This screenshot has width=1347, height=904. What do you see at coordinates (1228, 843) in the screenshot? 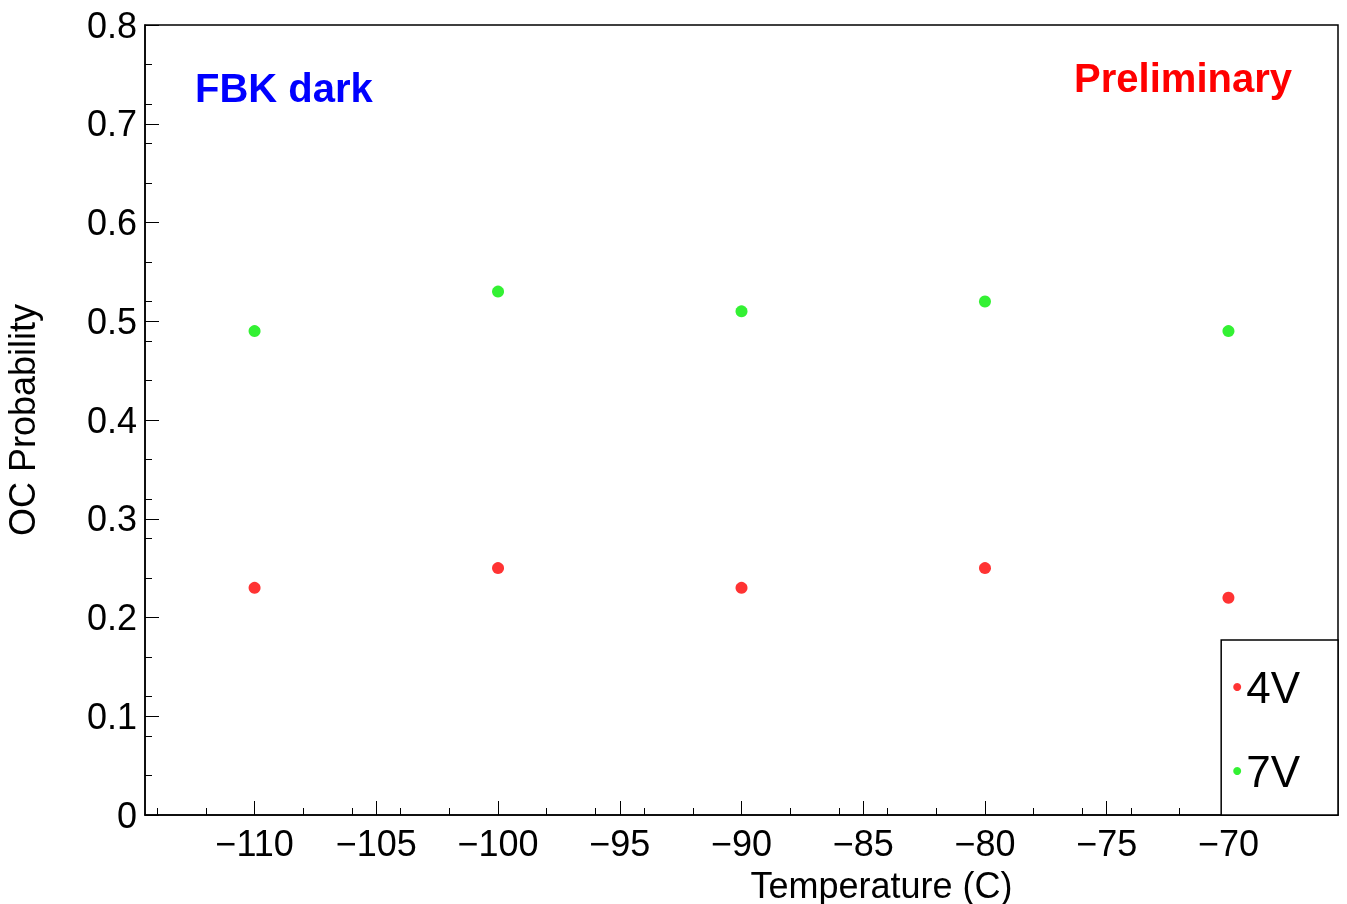
I see `x-tick-label: −70` at bounding box center [1228, 843].